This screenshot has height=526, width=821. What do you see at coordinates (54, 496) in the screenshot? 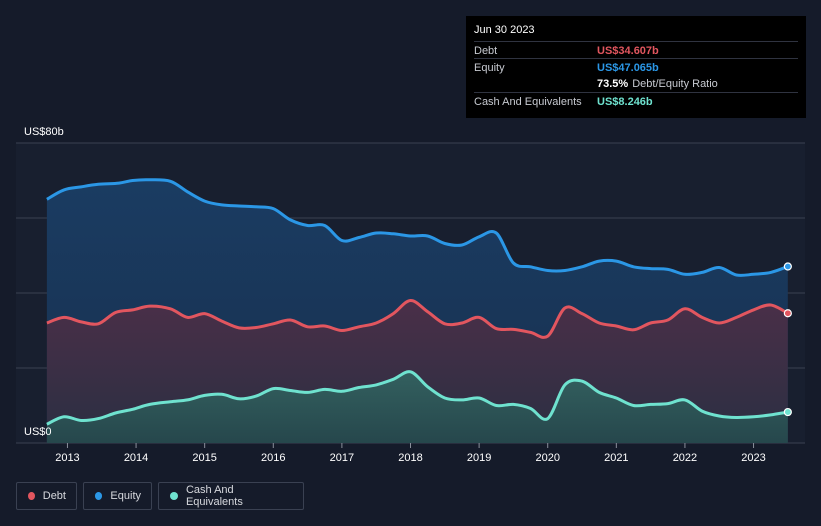
I see `legend-debt-label: Debt` at bounding box center [54, 496].